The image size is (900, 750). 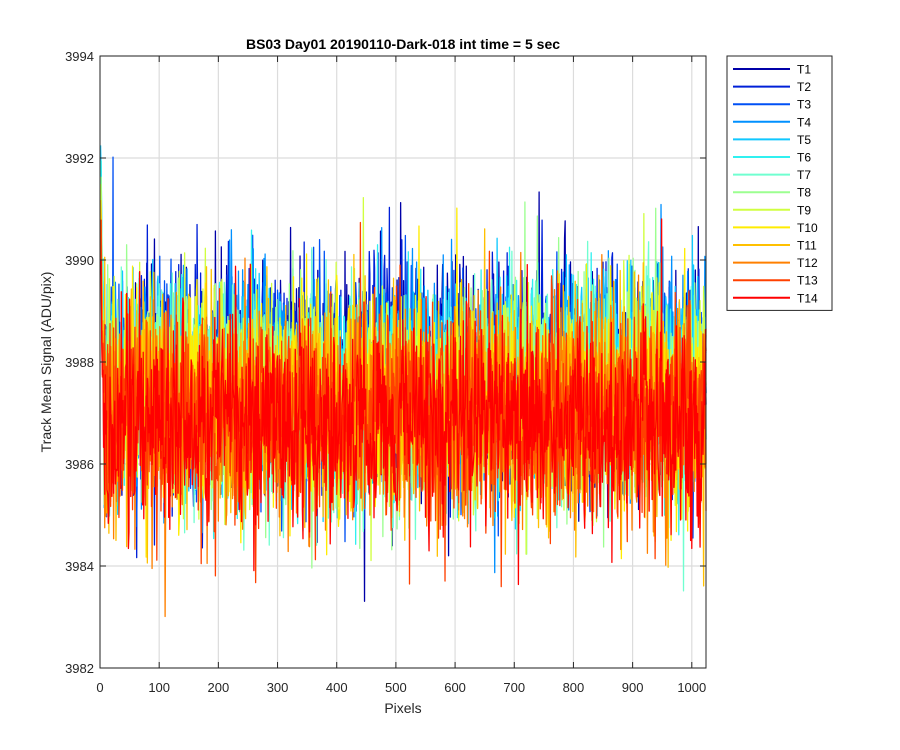 What do you see at coordinates (633, 687) in the screenshot?
I see `x-tick-label: 900` at bounding box center [633, 687].